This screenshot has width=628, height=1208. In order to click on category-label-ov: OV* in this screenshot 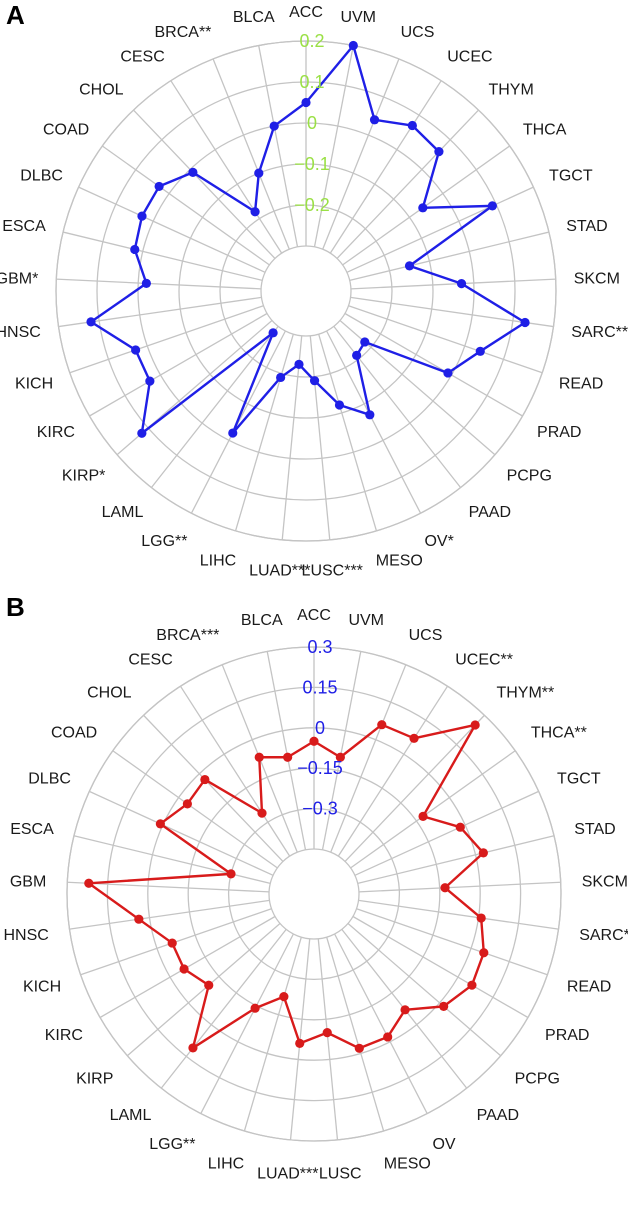, I will do `click(438, 541)`.